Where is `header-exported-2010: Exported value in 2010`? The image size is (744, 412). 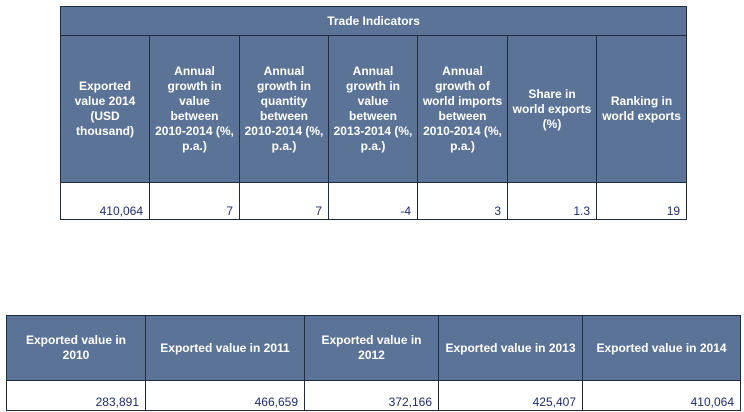 header-exported-2010: Exported value in 2010 is located at coordinates (76, 348).